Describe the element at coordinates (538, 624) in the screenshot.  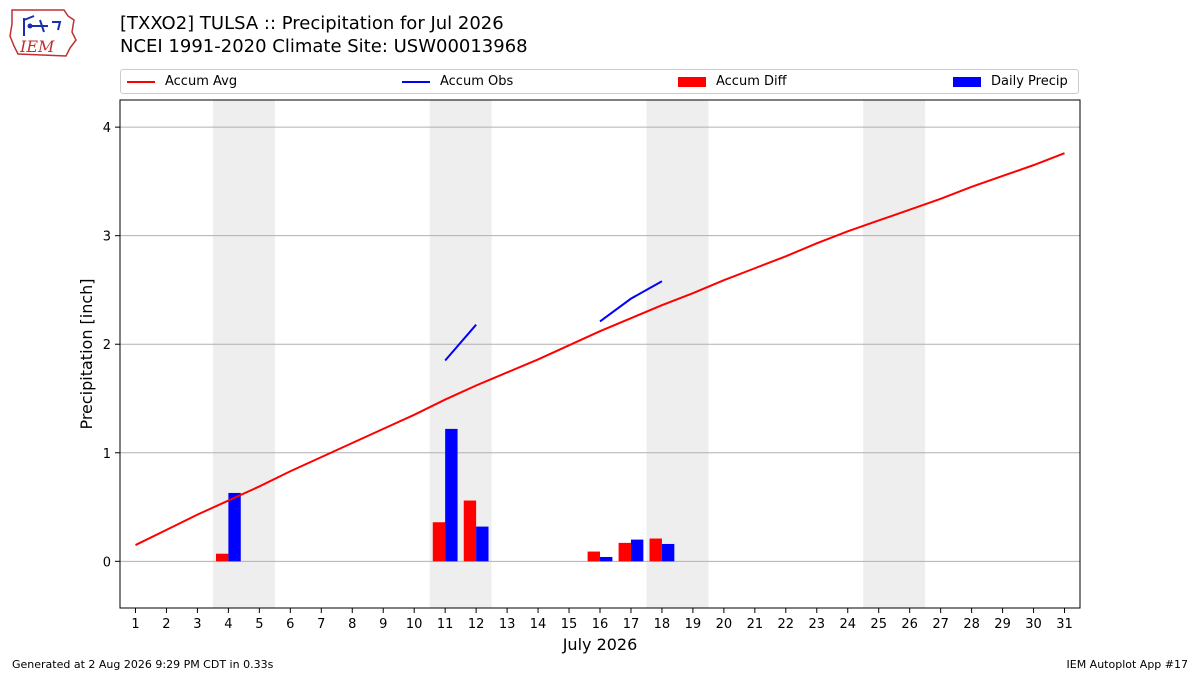
I see `x-tick-label: 14` at that location.